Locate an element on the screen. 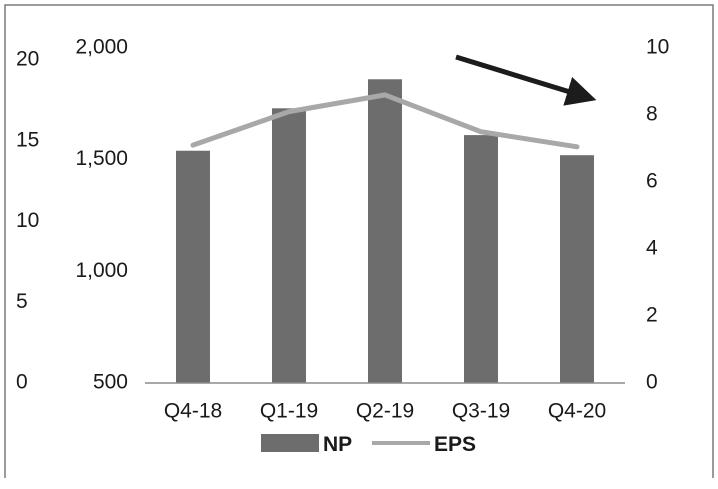 The image size is (718, 489). x-axis: Q4-18 Q1-19 Q2-19 Q3-19 Q4-20 is located at coordinates (385, 411).